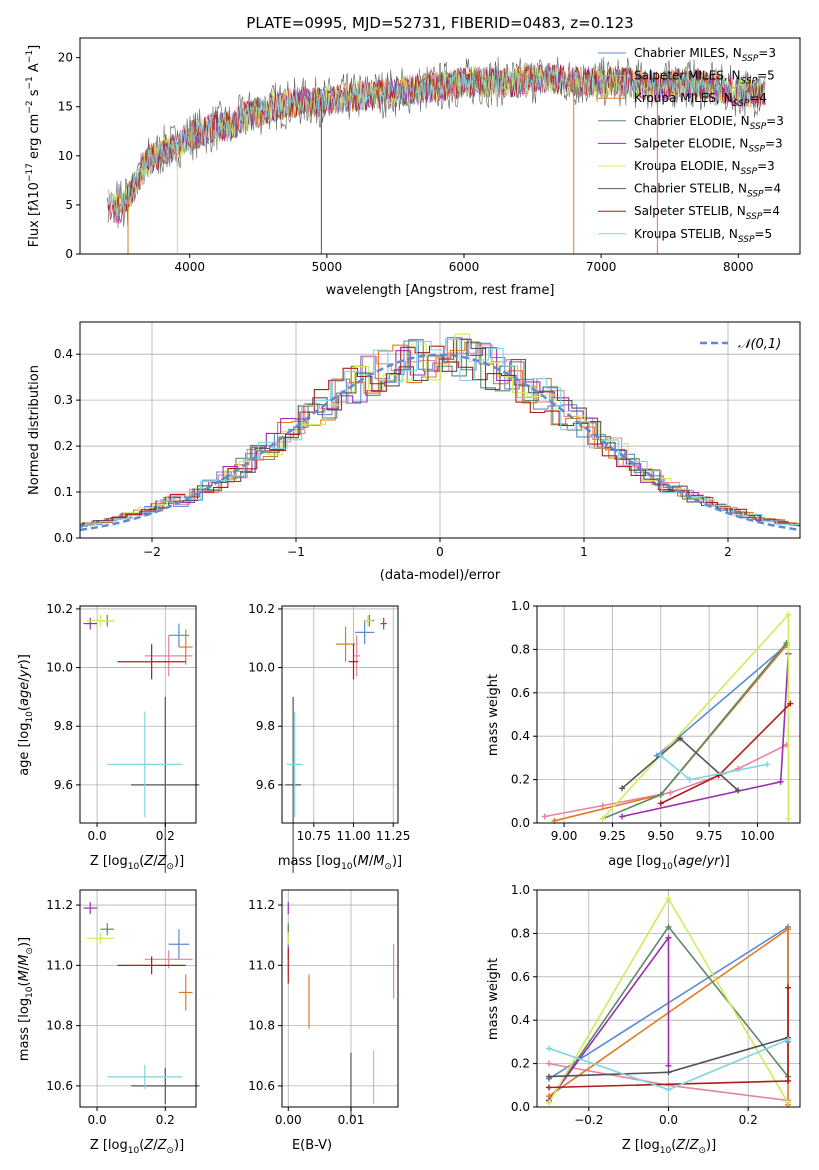  What do you see at coordinates (351, 1120) in the screenshot?
I see `x-tick-label: 0.01` at bounding box center [351, 1120].